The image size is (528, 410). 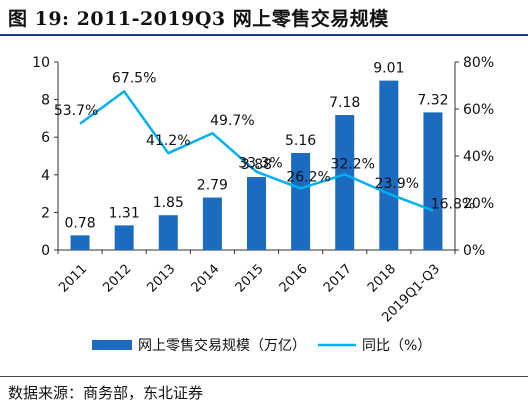 I want to click on y-left-tick-label: 4, so click(x=45, y=176).